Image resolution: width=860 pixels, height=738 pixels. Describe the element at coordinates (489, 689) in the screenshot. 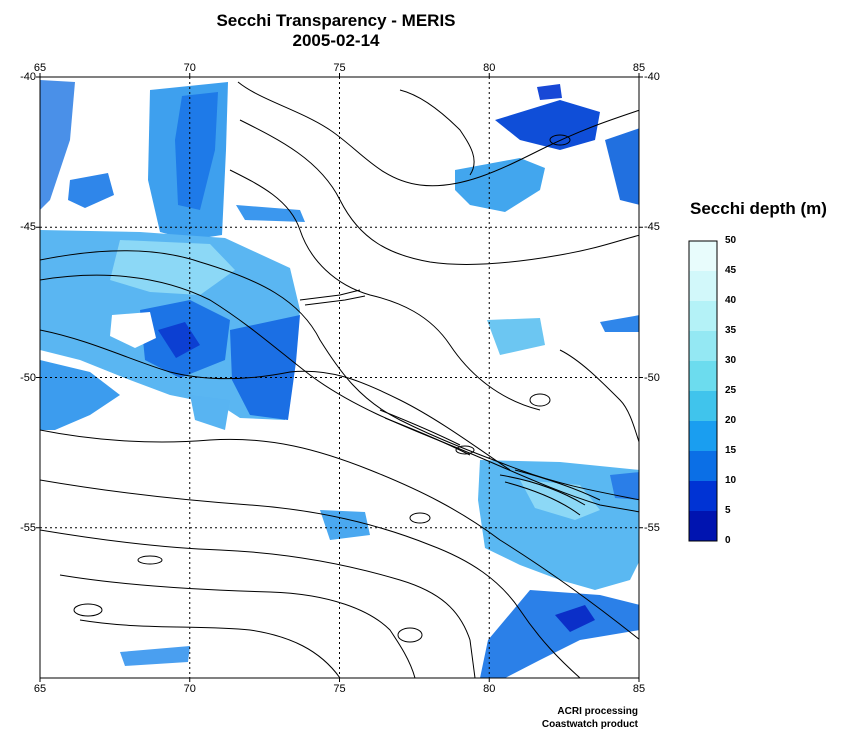

I see `lon-tick-label-bottom: 80` at that location.